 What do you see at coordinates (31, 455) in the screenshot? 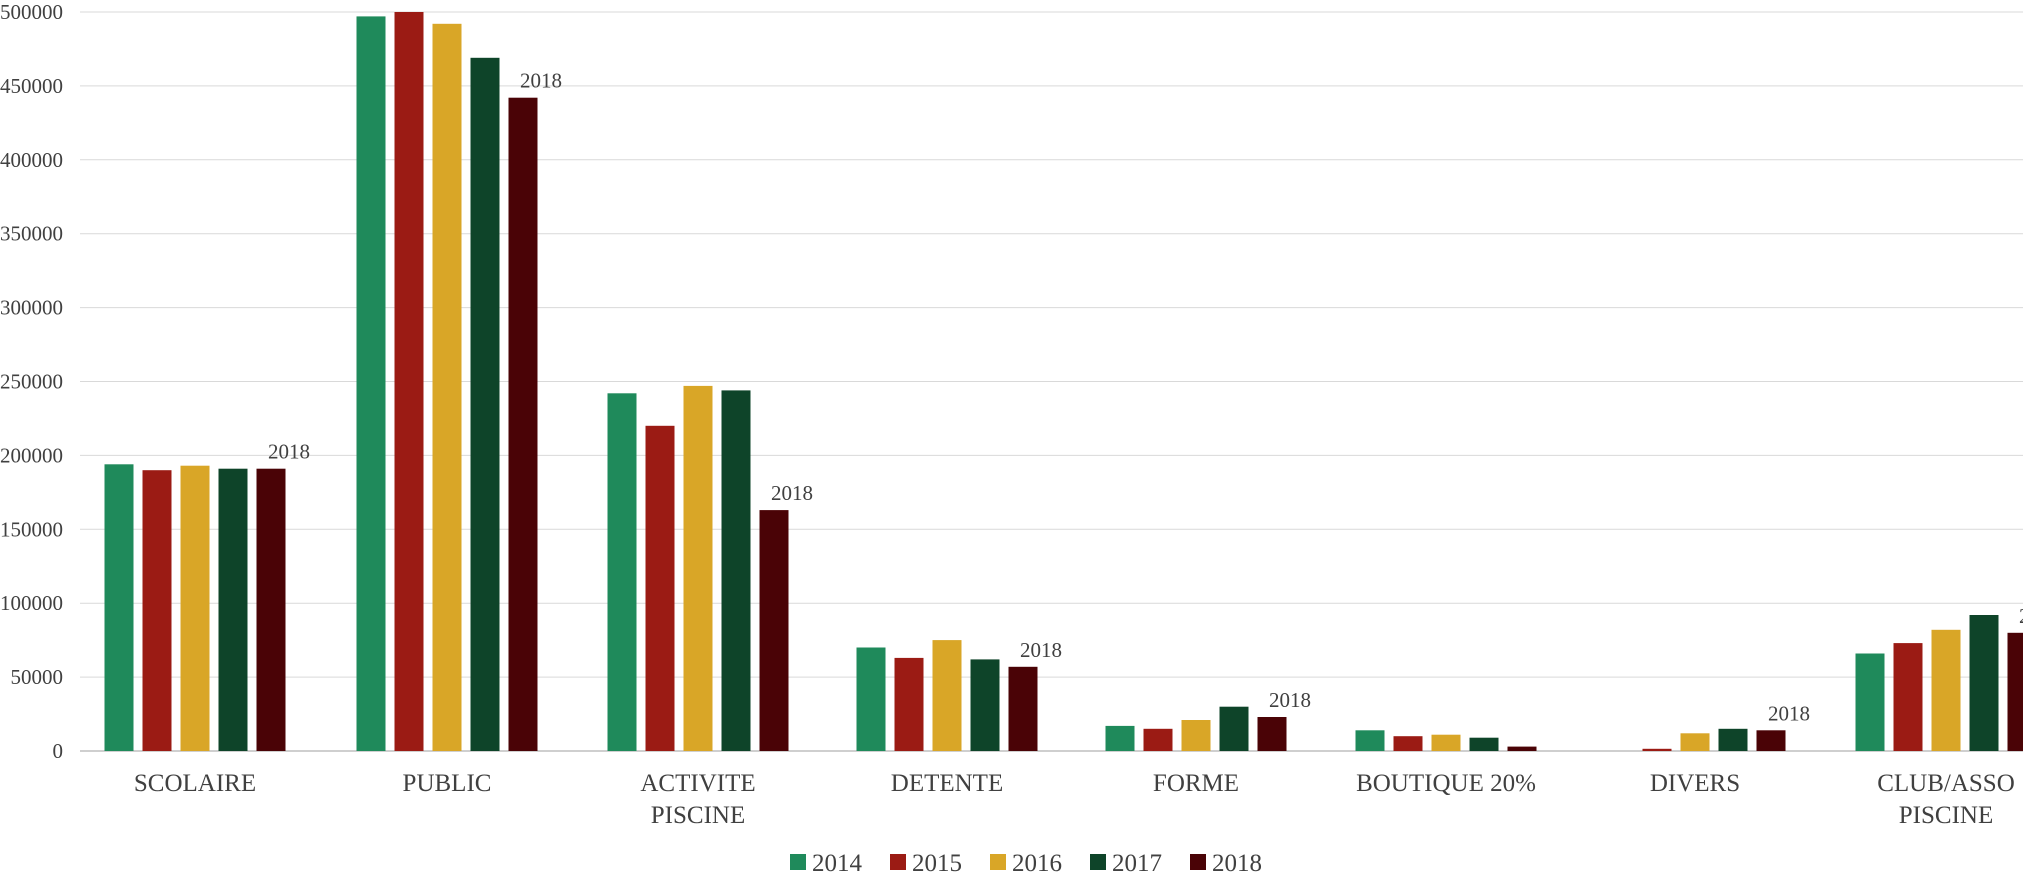
I see `y-tick-label: 200000` at bounding box center [31, 455].